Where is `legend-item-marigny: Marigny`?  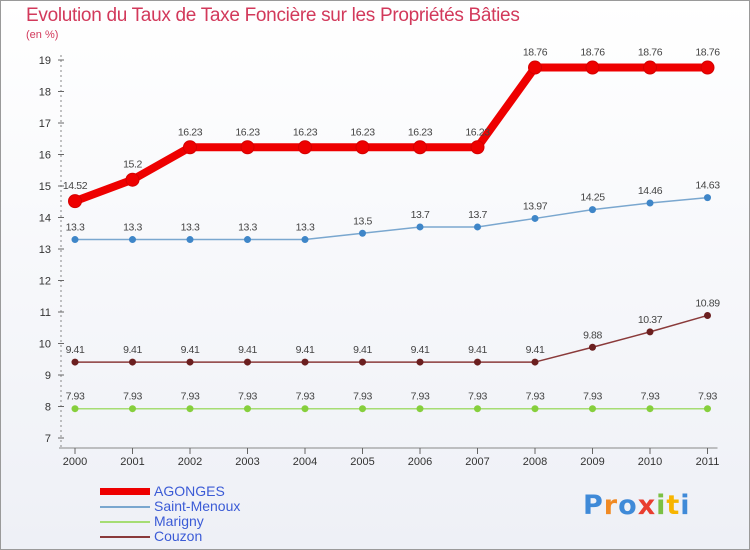
legend-item-marigny: Marigny is located at coordinates (210, 521).